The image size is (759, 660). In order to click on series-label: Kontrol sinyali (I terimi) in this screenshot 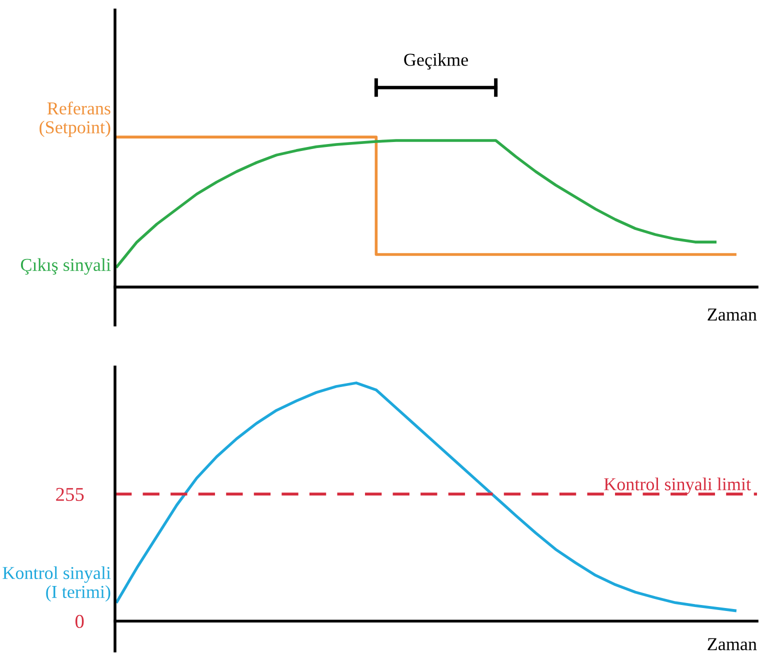, I will do `click(56, 584)`.